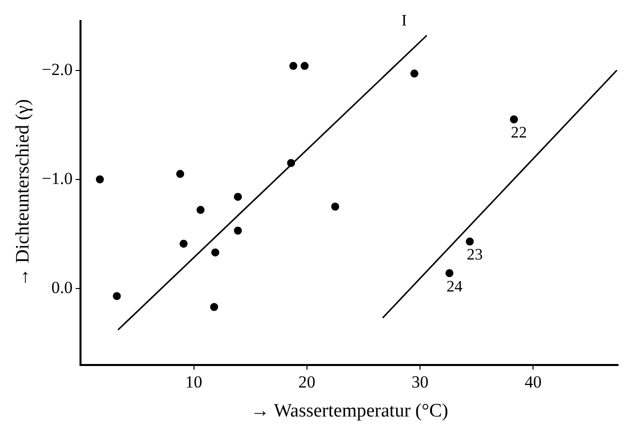  I want to click on y-tick-label: 0.0, so click(62, 287).